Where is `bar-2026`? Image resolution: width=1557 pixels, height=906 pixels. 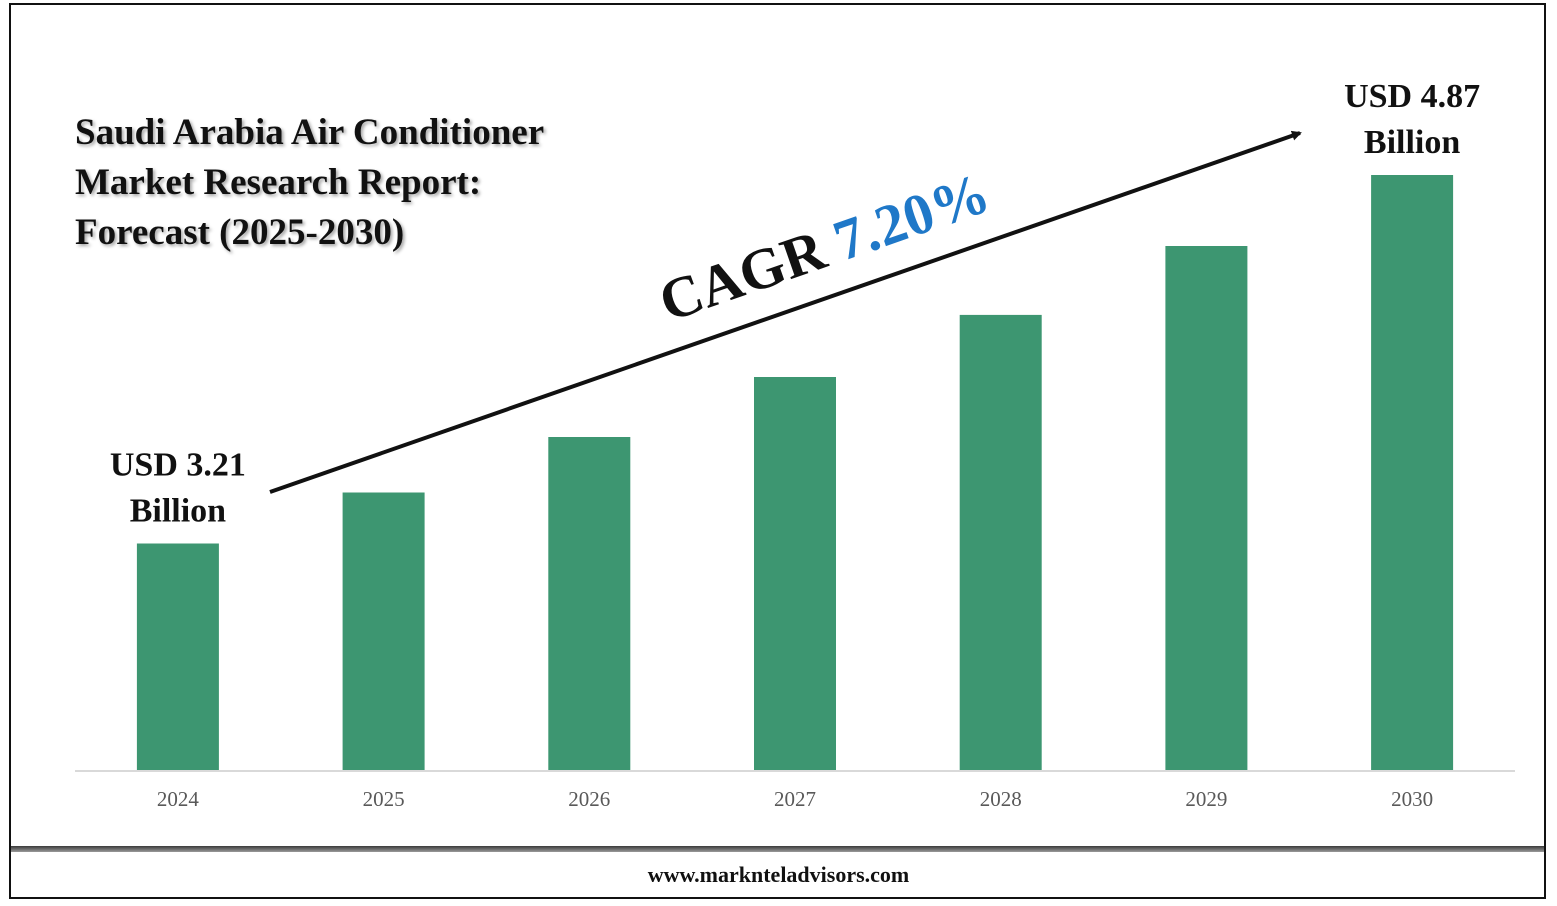 bar-2026 is located at coordinates (589, 603).